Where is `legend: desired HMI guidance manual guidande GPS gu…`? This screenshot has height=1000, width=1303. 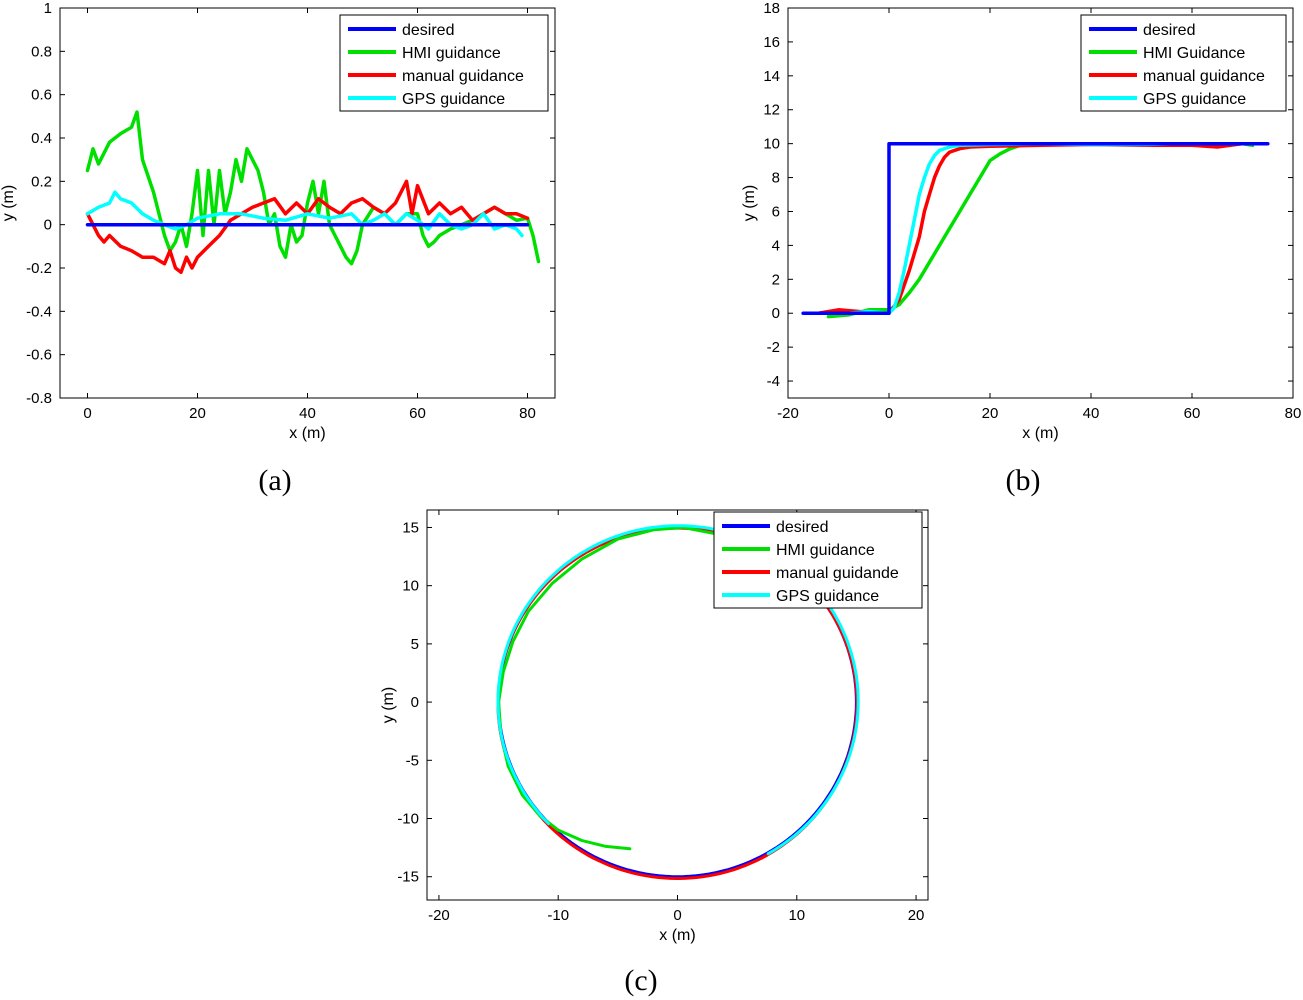
legend: desired HMI guidance manual guidande GPS gu… is located at coordinates (818, 560).